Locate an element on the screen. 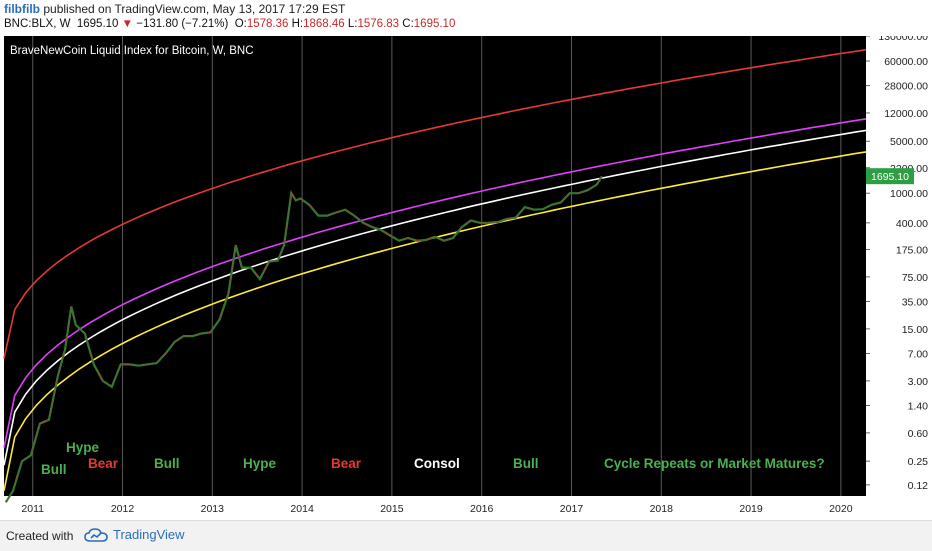  low-value: 1576.83 is located at coordinates (378, 24).